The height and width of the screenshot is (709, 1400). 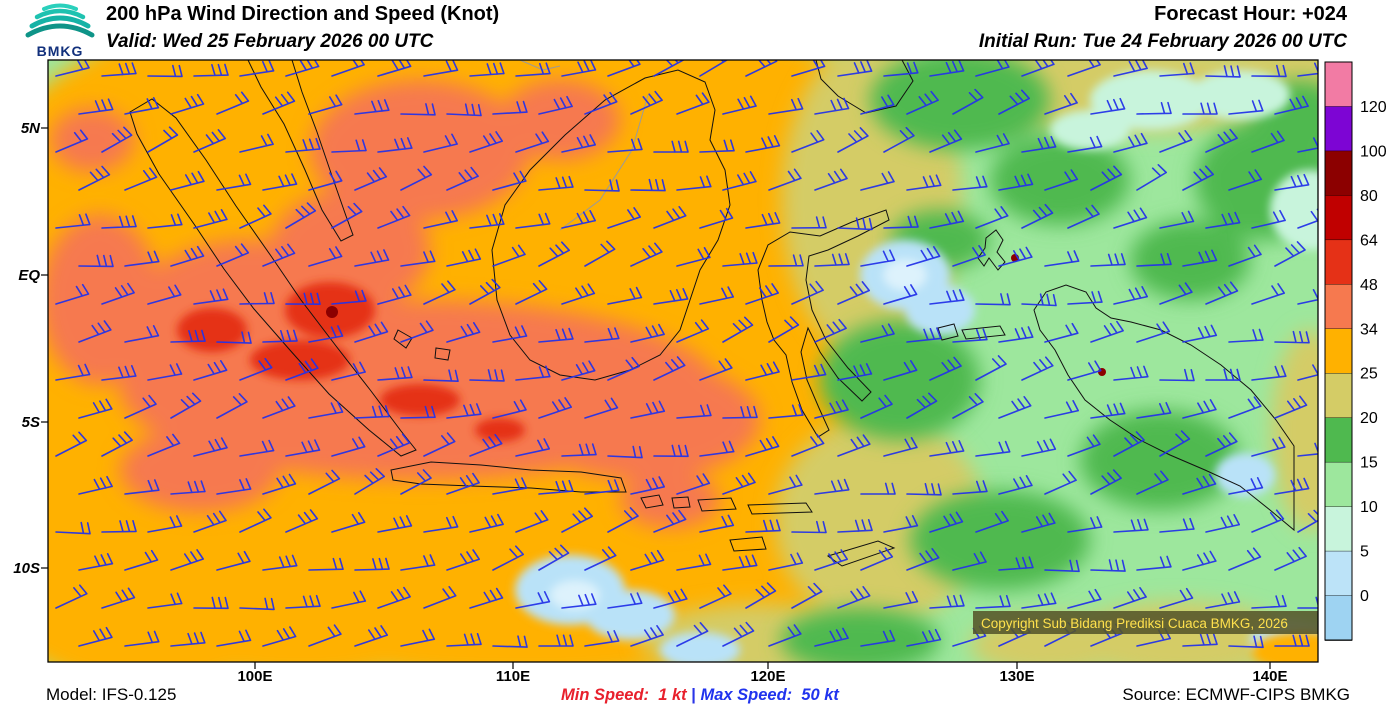 What do you see at coordinates (26, 568) in the screenshot?
I see `y-tick-10s: 10S` at bounding box center [26, 568].